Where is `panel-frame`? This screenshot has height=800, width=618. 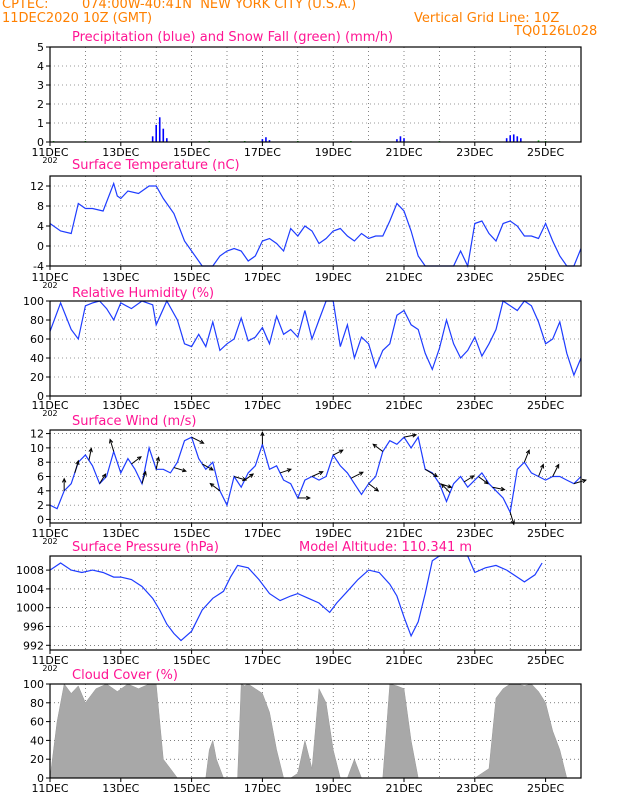
panel-frame is located at coordinates (315, 731).